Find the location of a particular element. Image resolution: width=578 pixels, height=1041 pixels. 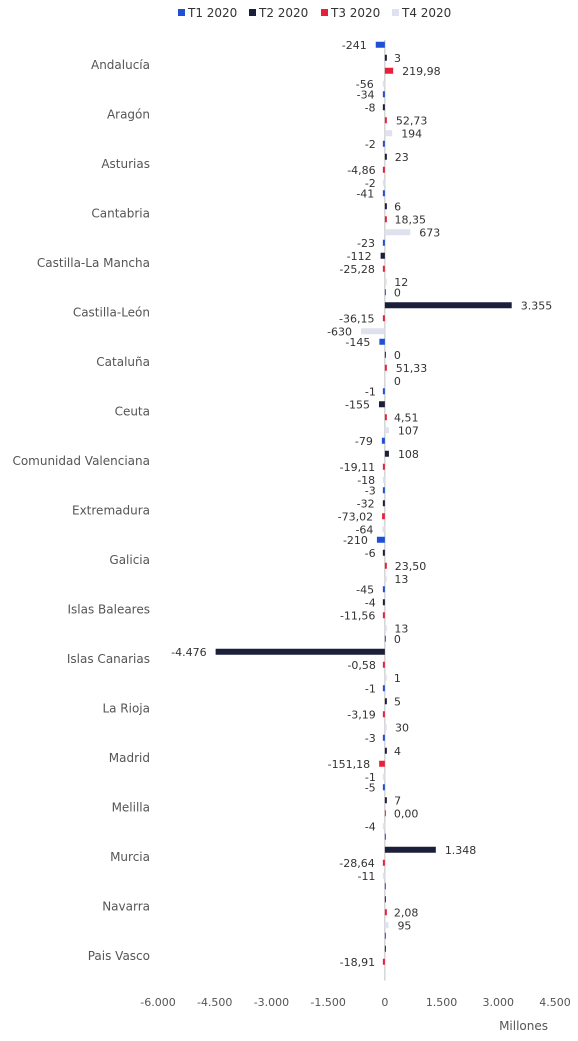

data-label: -79 is located at coordinates (364, 441).